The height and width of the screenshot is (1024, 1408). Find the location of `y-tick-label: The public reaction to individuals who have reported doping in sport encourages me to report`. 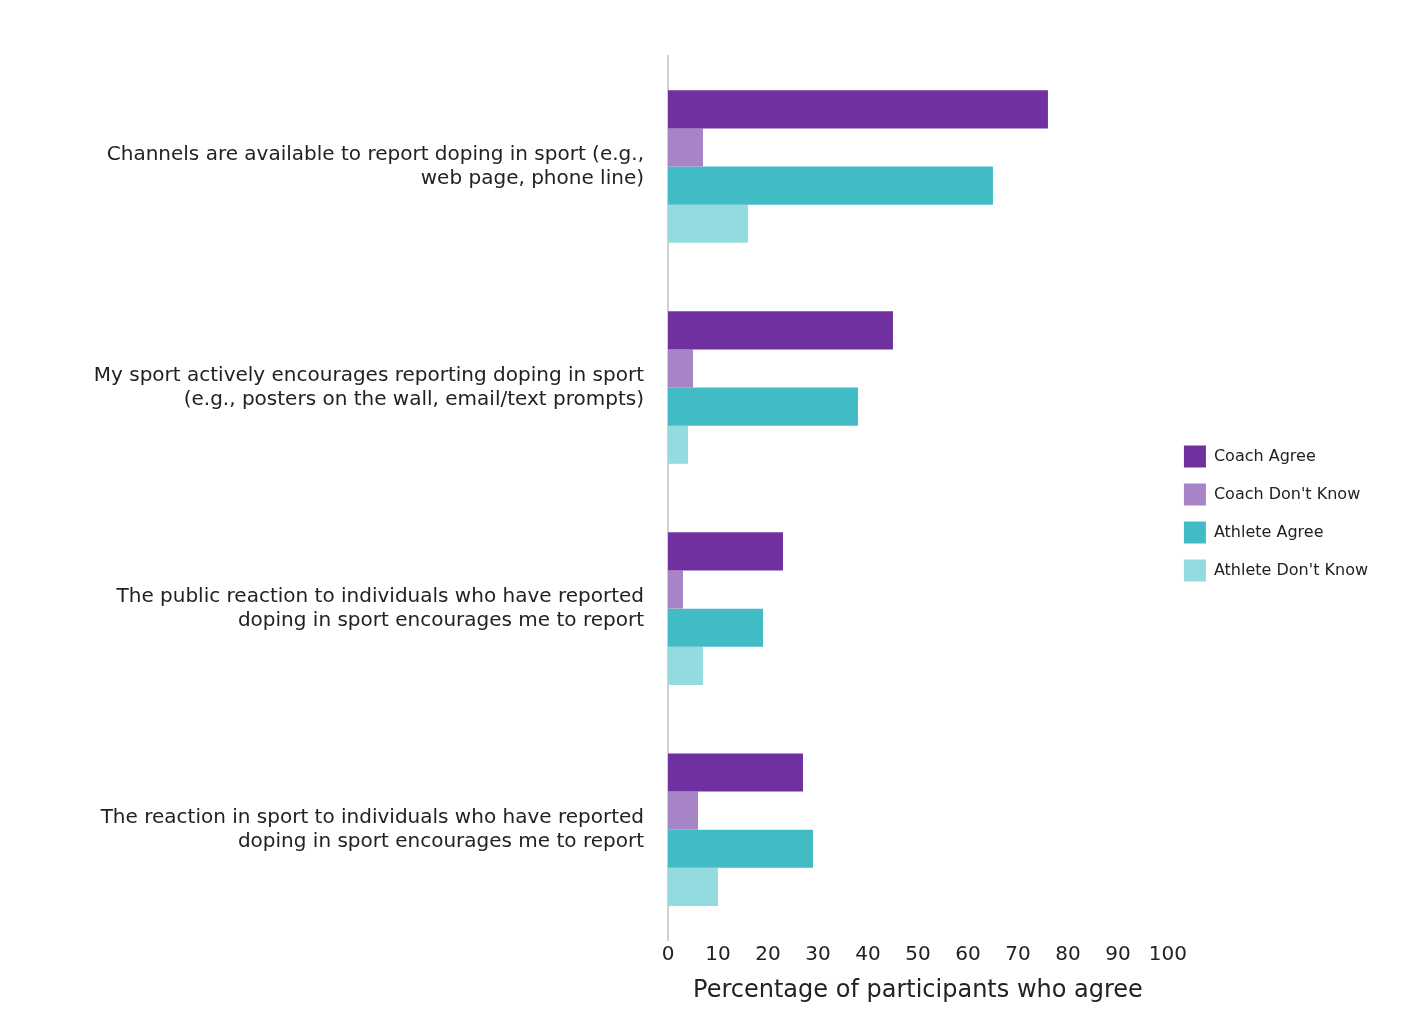

y-tick-label: The public reaction to individuals who have reported doping in sport encourages me to report is located at coordinates (380, 606).